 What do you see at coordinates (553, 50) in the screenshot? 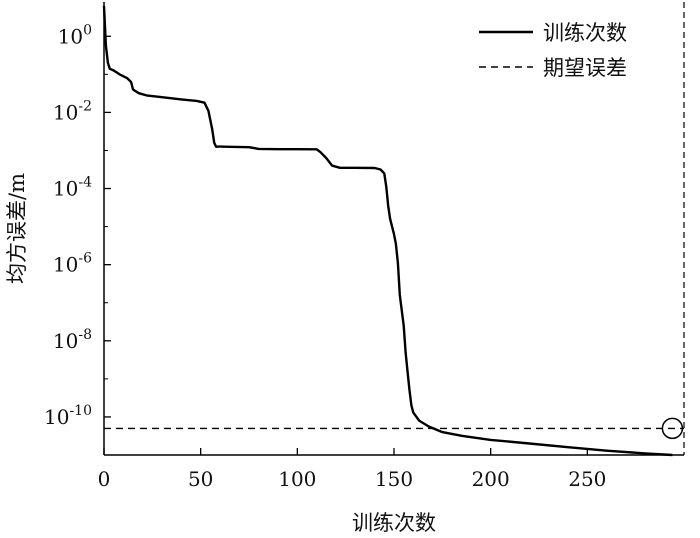
I see `legend: 训练次数 期望误差` at bounding box center [553, 50].